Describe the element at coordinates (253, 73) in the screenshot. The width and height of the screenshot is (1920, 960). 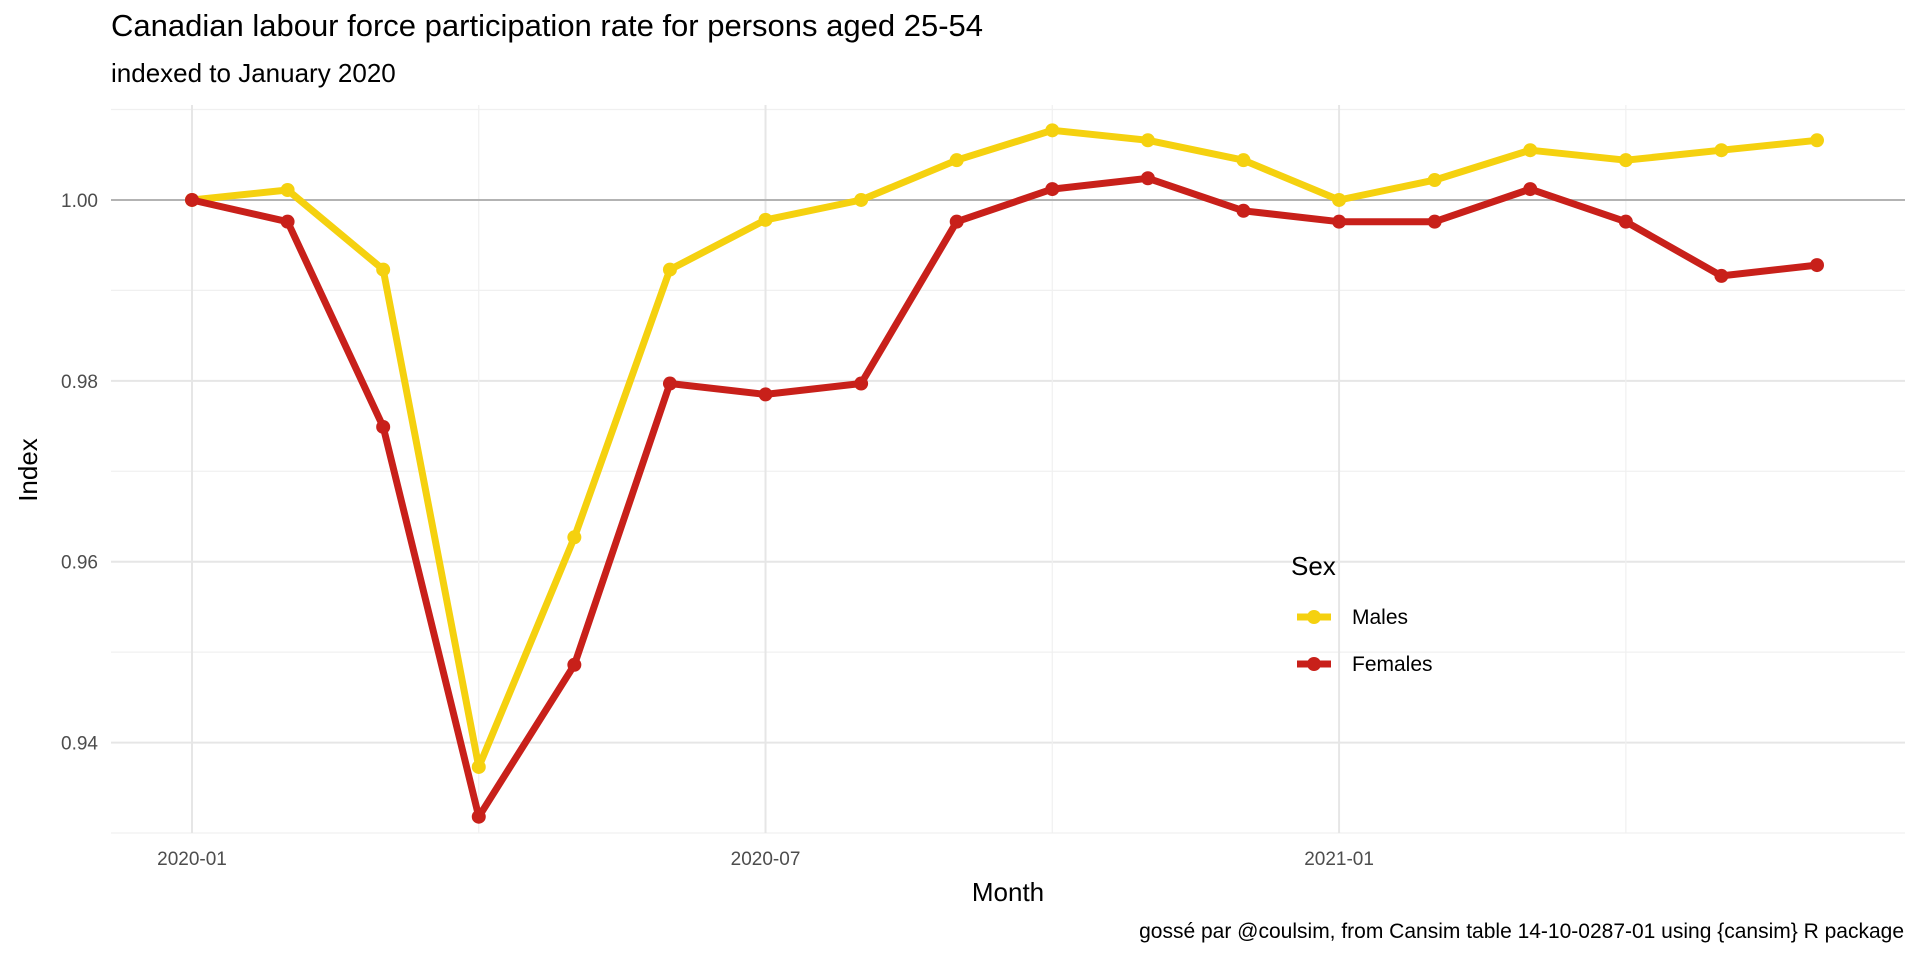
I see `chart-subtitle: indexed to January 2020` at that location.